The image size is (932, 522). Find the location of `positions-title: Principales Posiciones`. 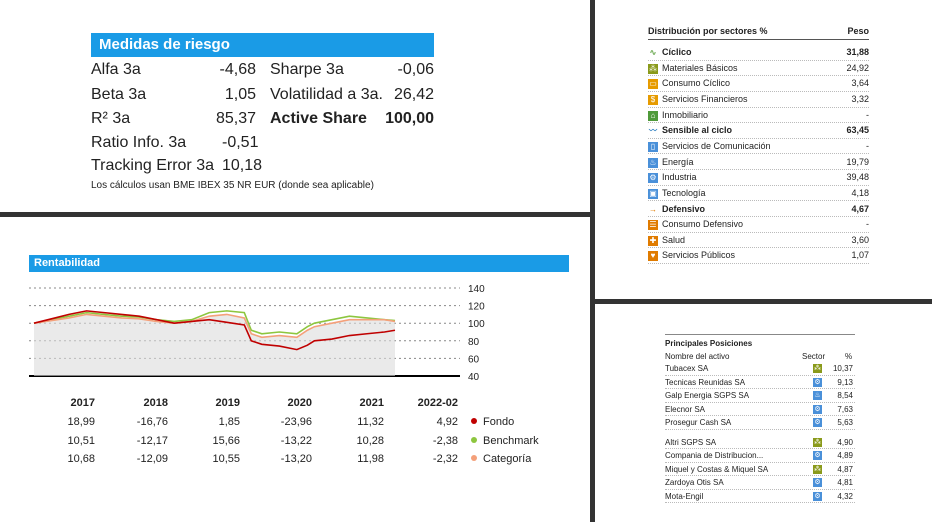

positions-title: Principales Posiciones is located at coordinates (709, 343).